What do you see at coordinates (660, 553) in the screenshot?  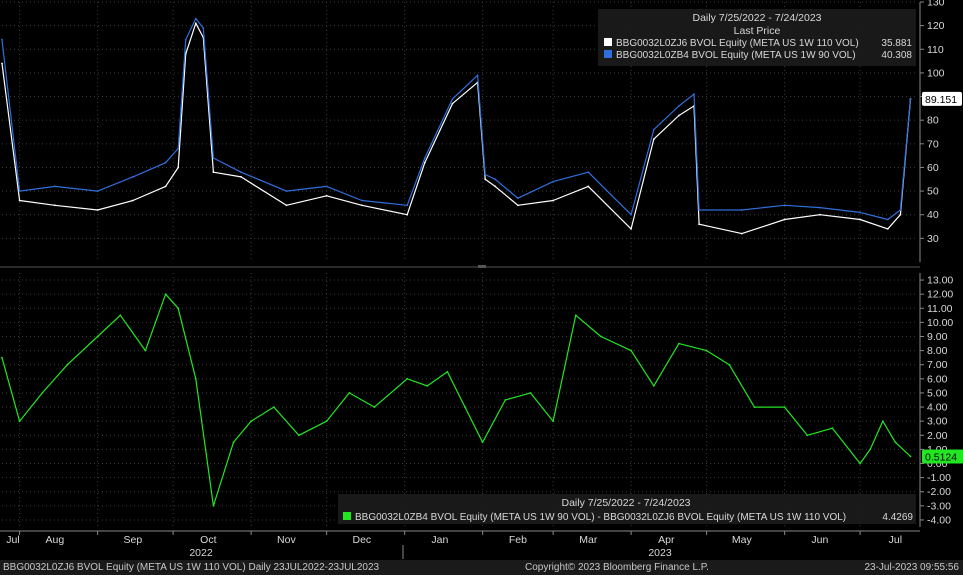 I see `x-year-label: 2023` at bounding box center [660, 553].